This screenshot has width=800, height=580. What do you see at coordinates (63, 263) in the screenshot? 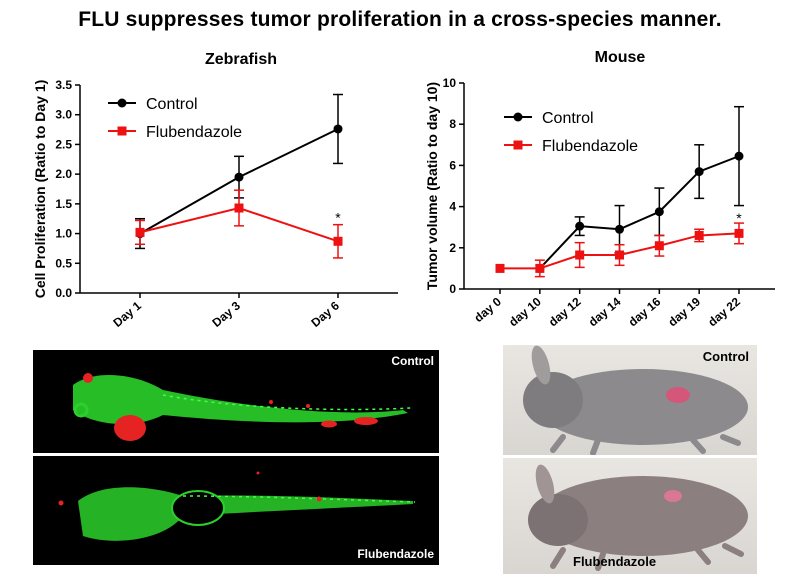
I see `y-tick-label: 0.5` at bounding box center [63, 263].